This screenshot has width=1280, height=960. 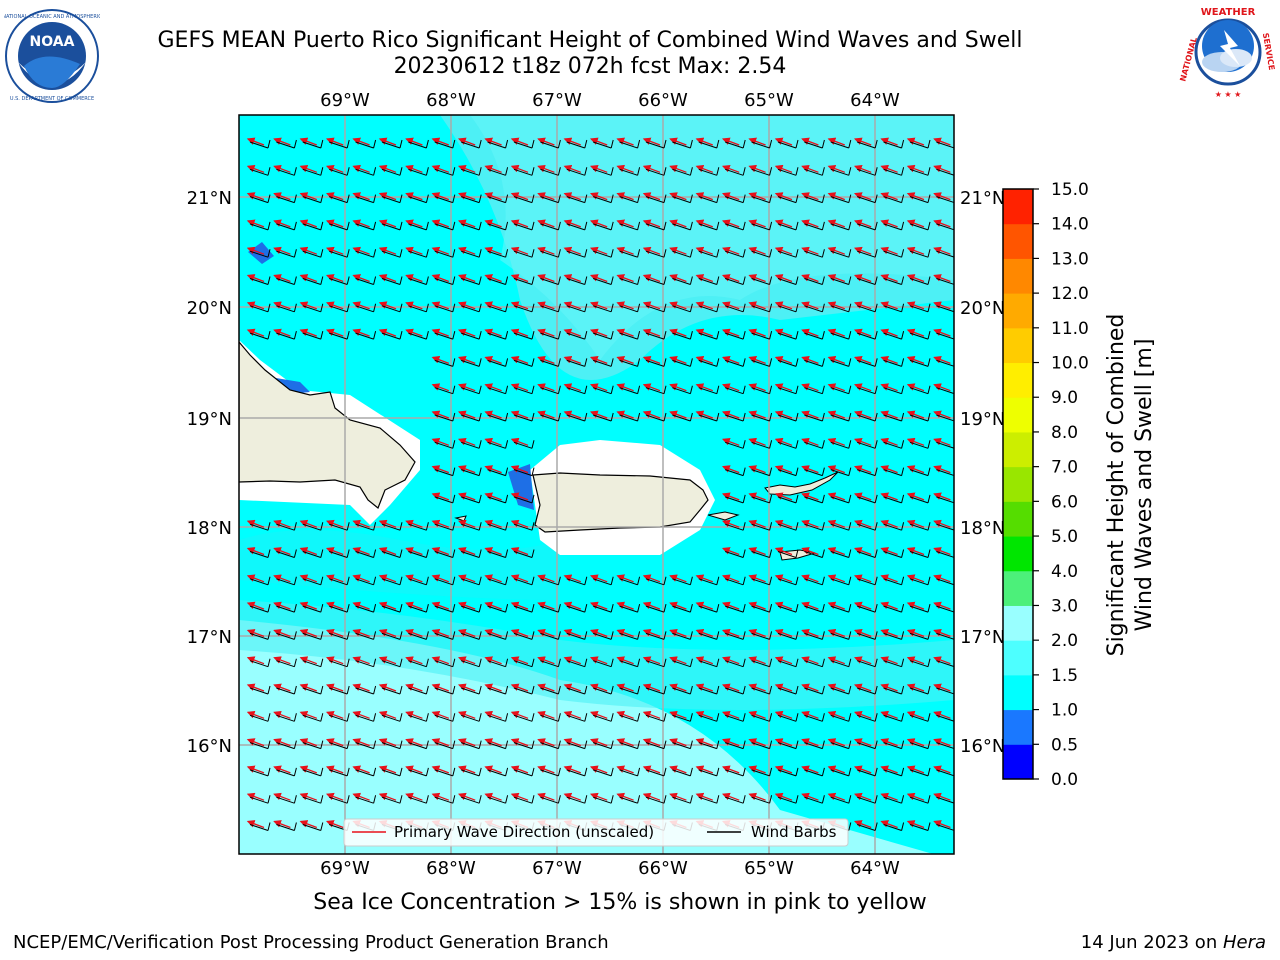 What do you see at coordinates (663, 100) in the screenshot?
I see `lon-label-top: 66°W` at bounding box center [663, 100].